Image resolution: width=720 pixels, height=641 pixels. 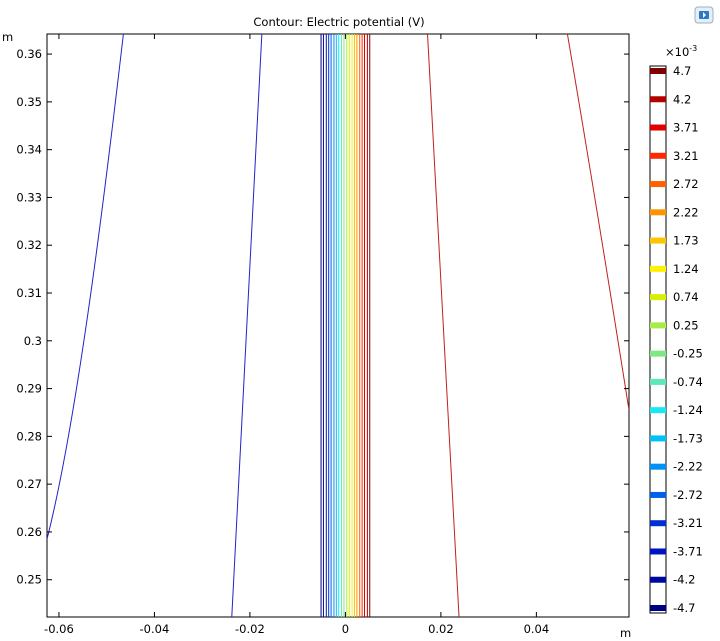 I want to click on y-tick-label: 0.36, so click(x=29, y=54).